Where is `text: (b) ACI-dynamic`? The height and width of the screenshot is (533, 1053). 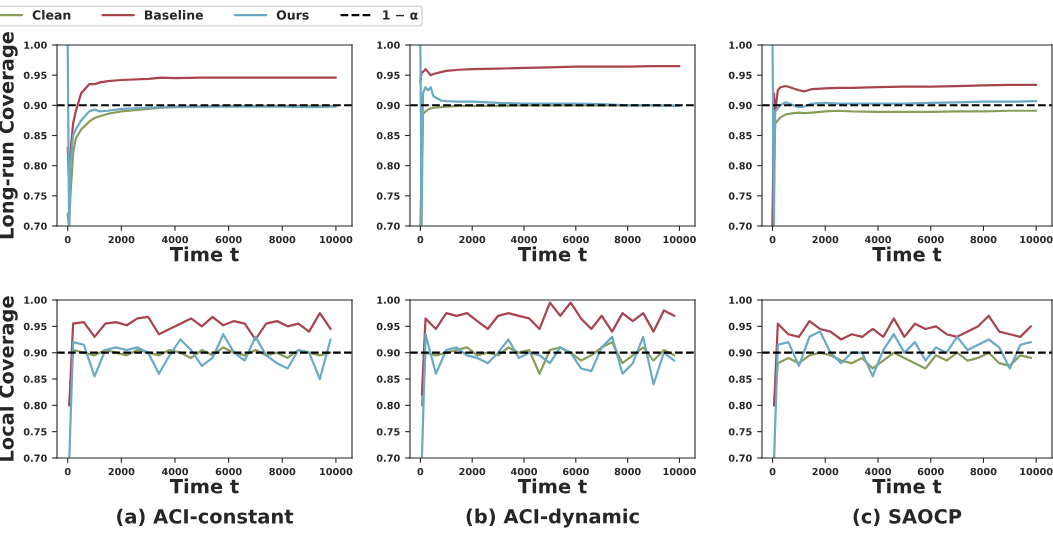 text: (b) ACI-dynamic is located at coordinates (552, 518).